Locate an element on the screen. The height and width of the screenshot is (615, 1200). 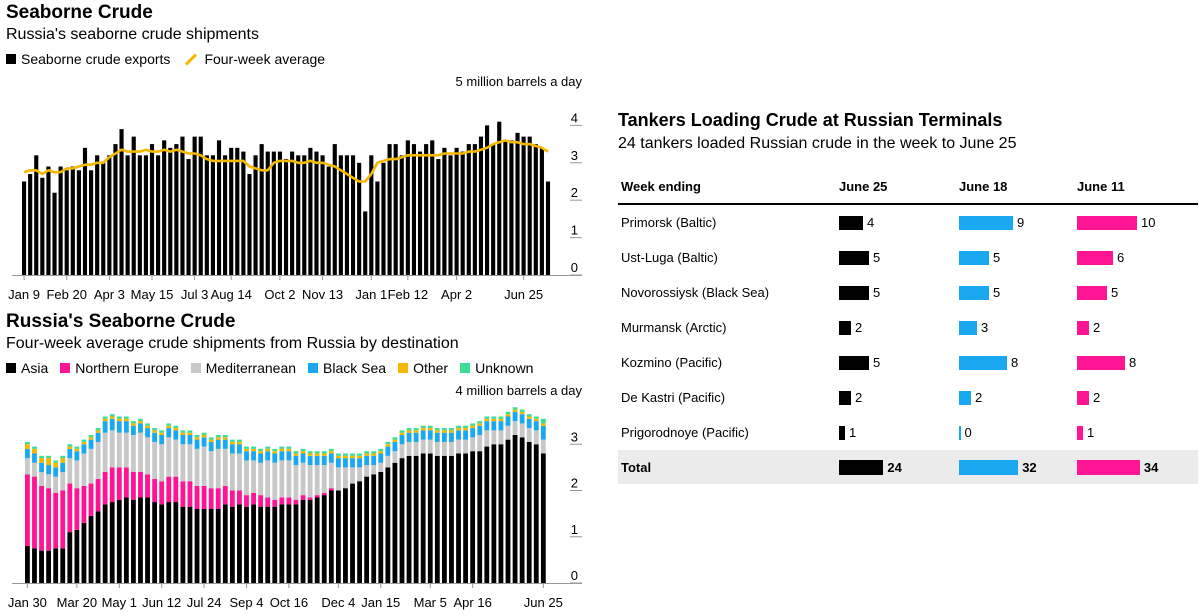
chart1-unit-label: 5 million barrels a day is located at coordinates (518, 81).